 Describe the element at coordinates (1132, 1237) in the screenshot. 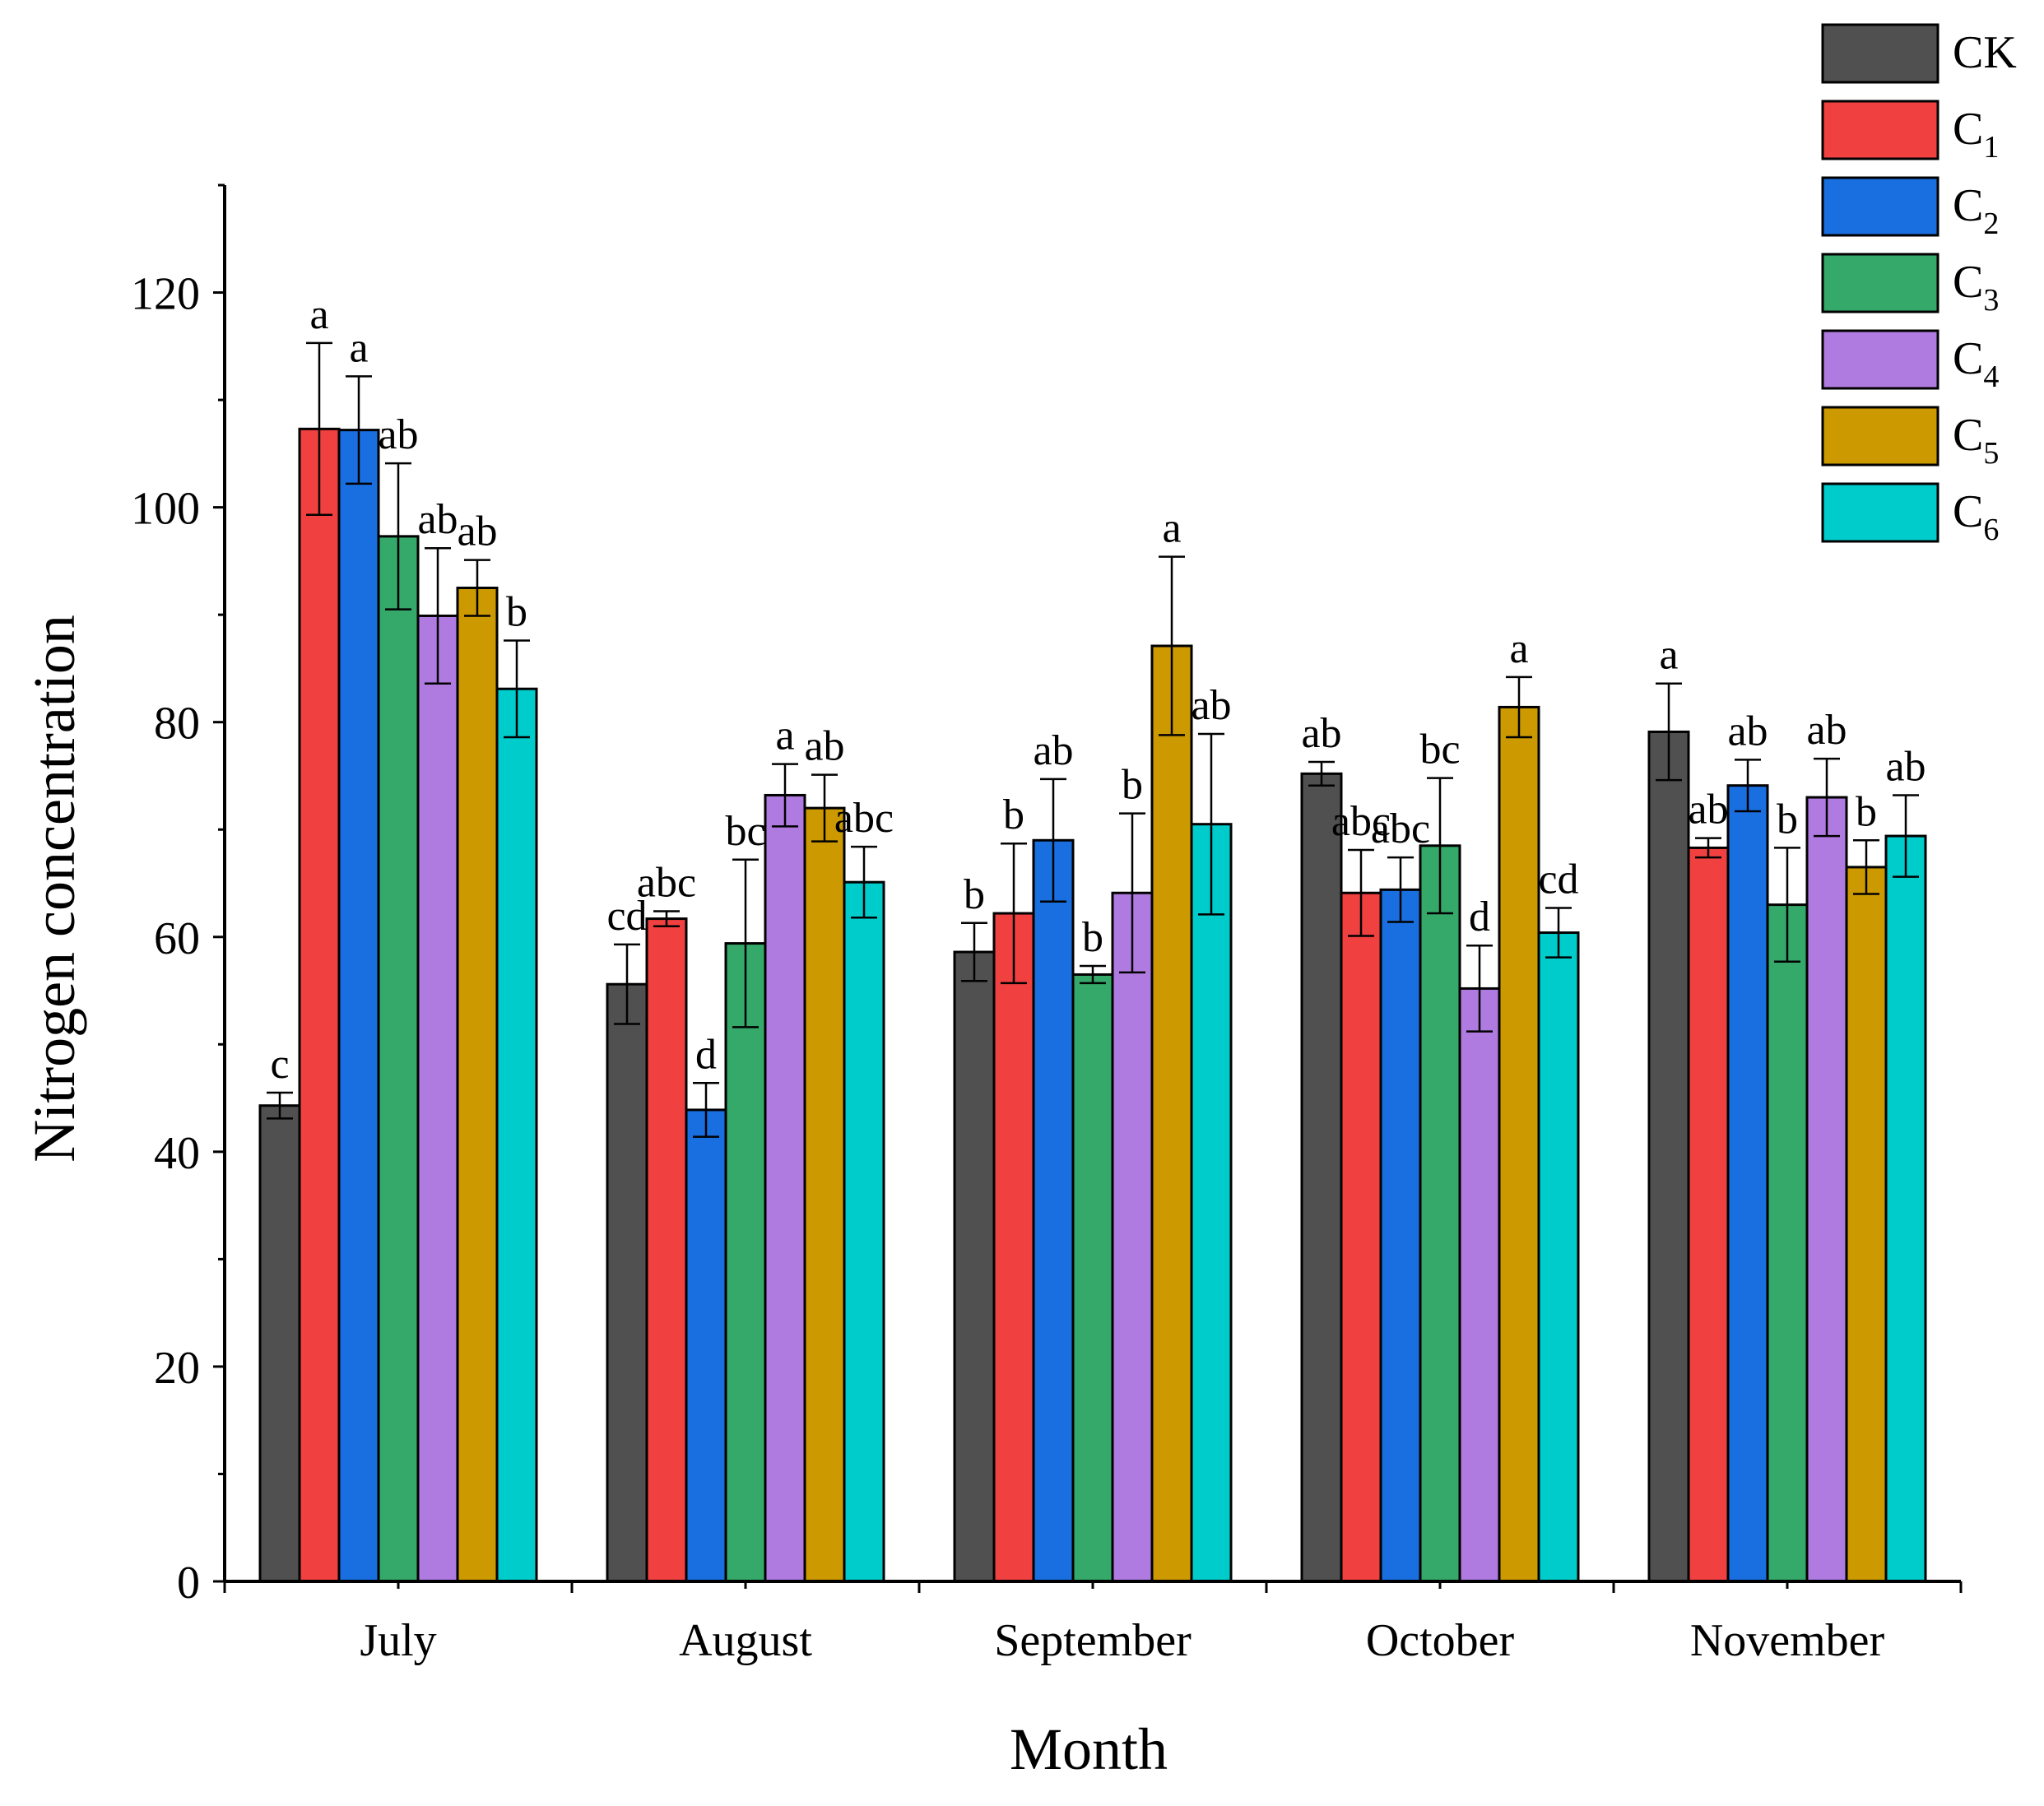

I see `bar-C4-September` at that location.